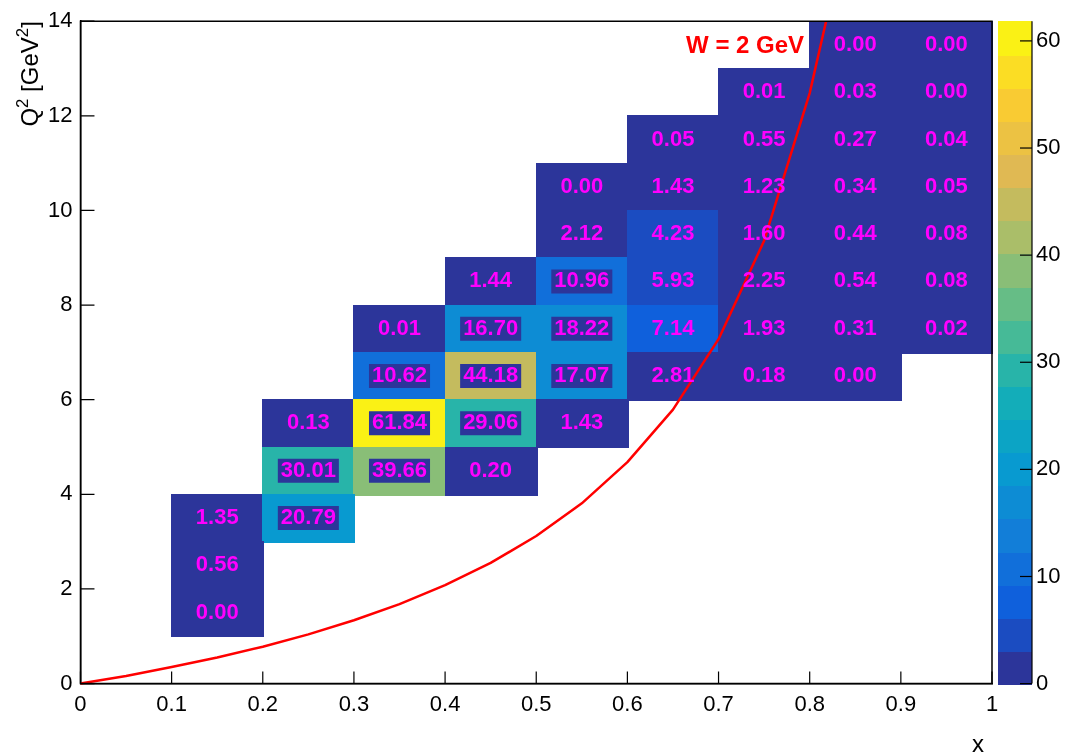 The image size is (1084, 756). Describe the element at coordinates (673, 233) in the screenshot. I see `data-label: 4.23` at that location.